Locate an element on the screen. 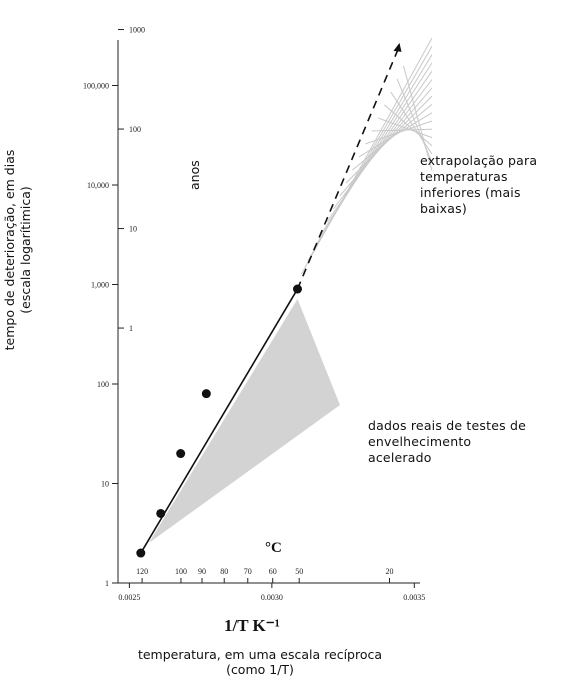 The width and height of the screenshot is (587, 679). x-tick-label: 0.0025 is located at coordinates (129, 597).